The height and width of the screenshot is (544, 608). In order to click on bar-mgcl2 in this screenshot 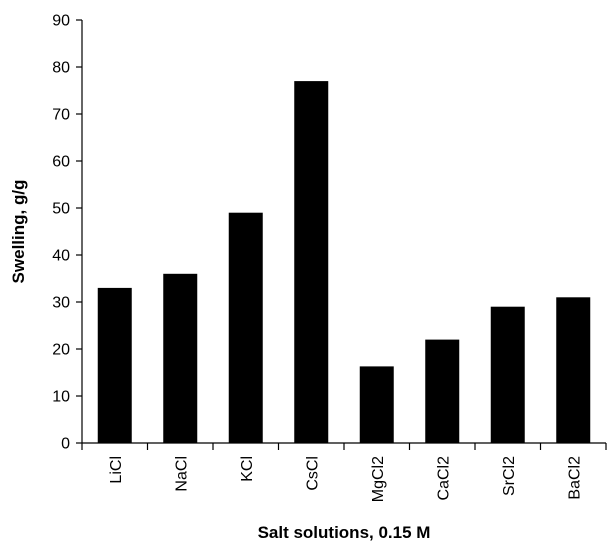, I will do `click(376, 404)`.